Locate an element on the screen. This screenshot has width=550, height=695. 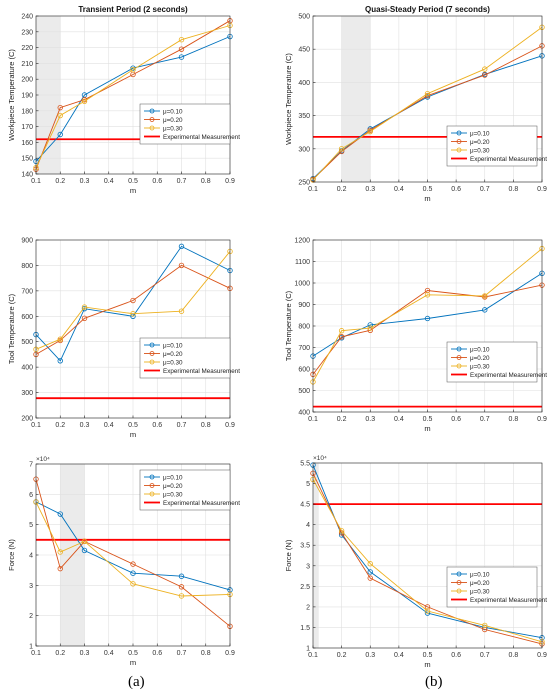
y-tick-label: 250 is located at coordinates (304, 183).